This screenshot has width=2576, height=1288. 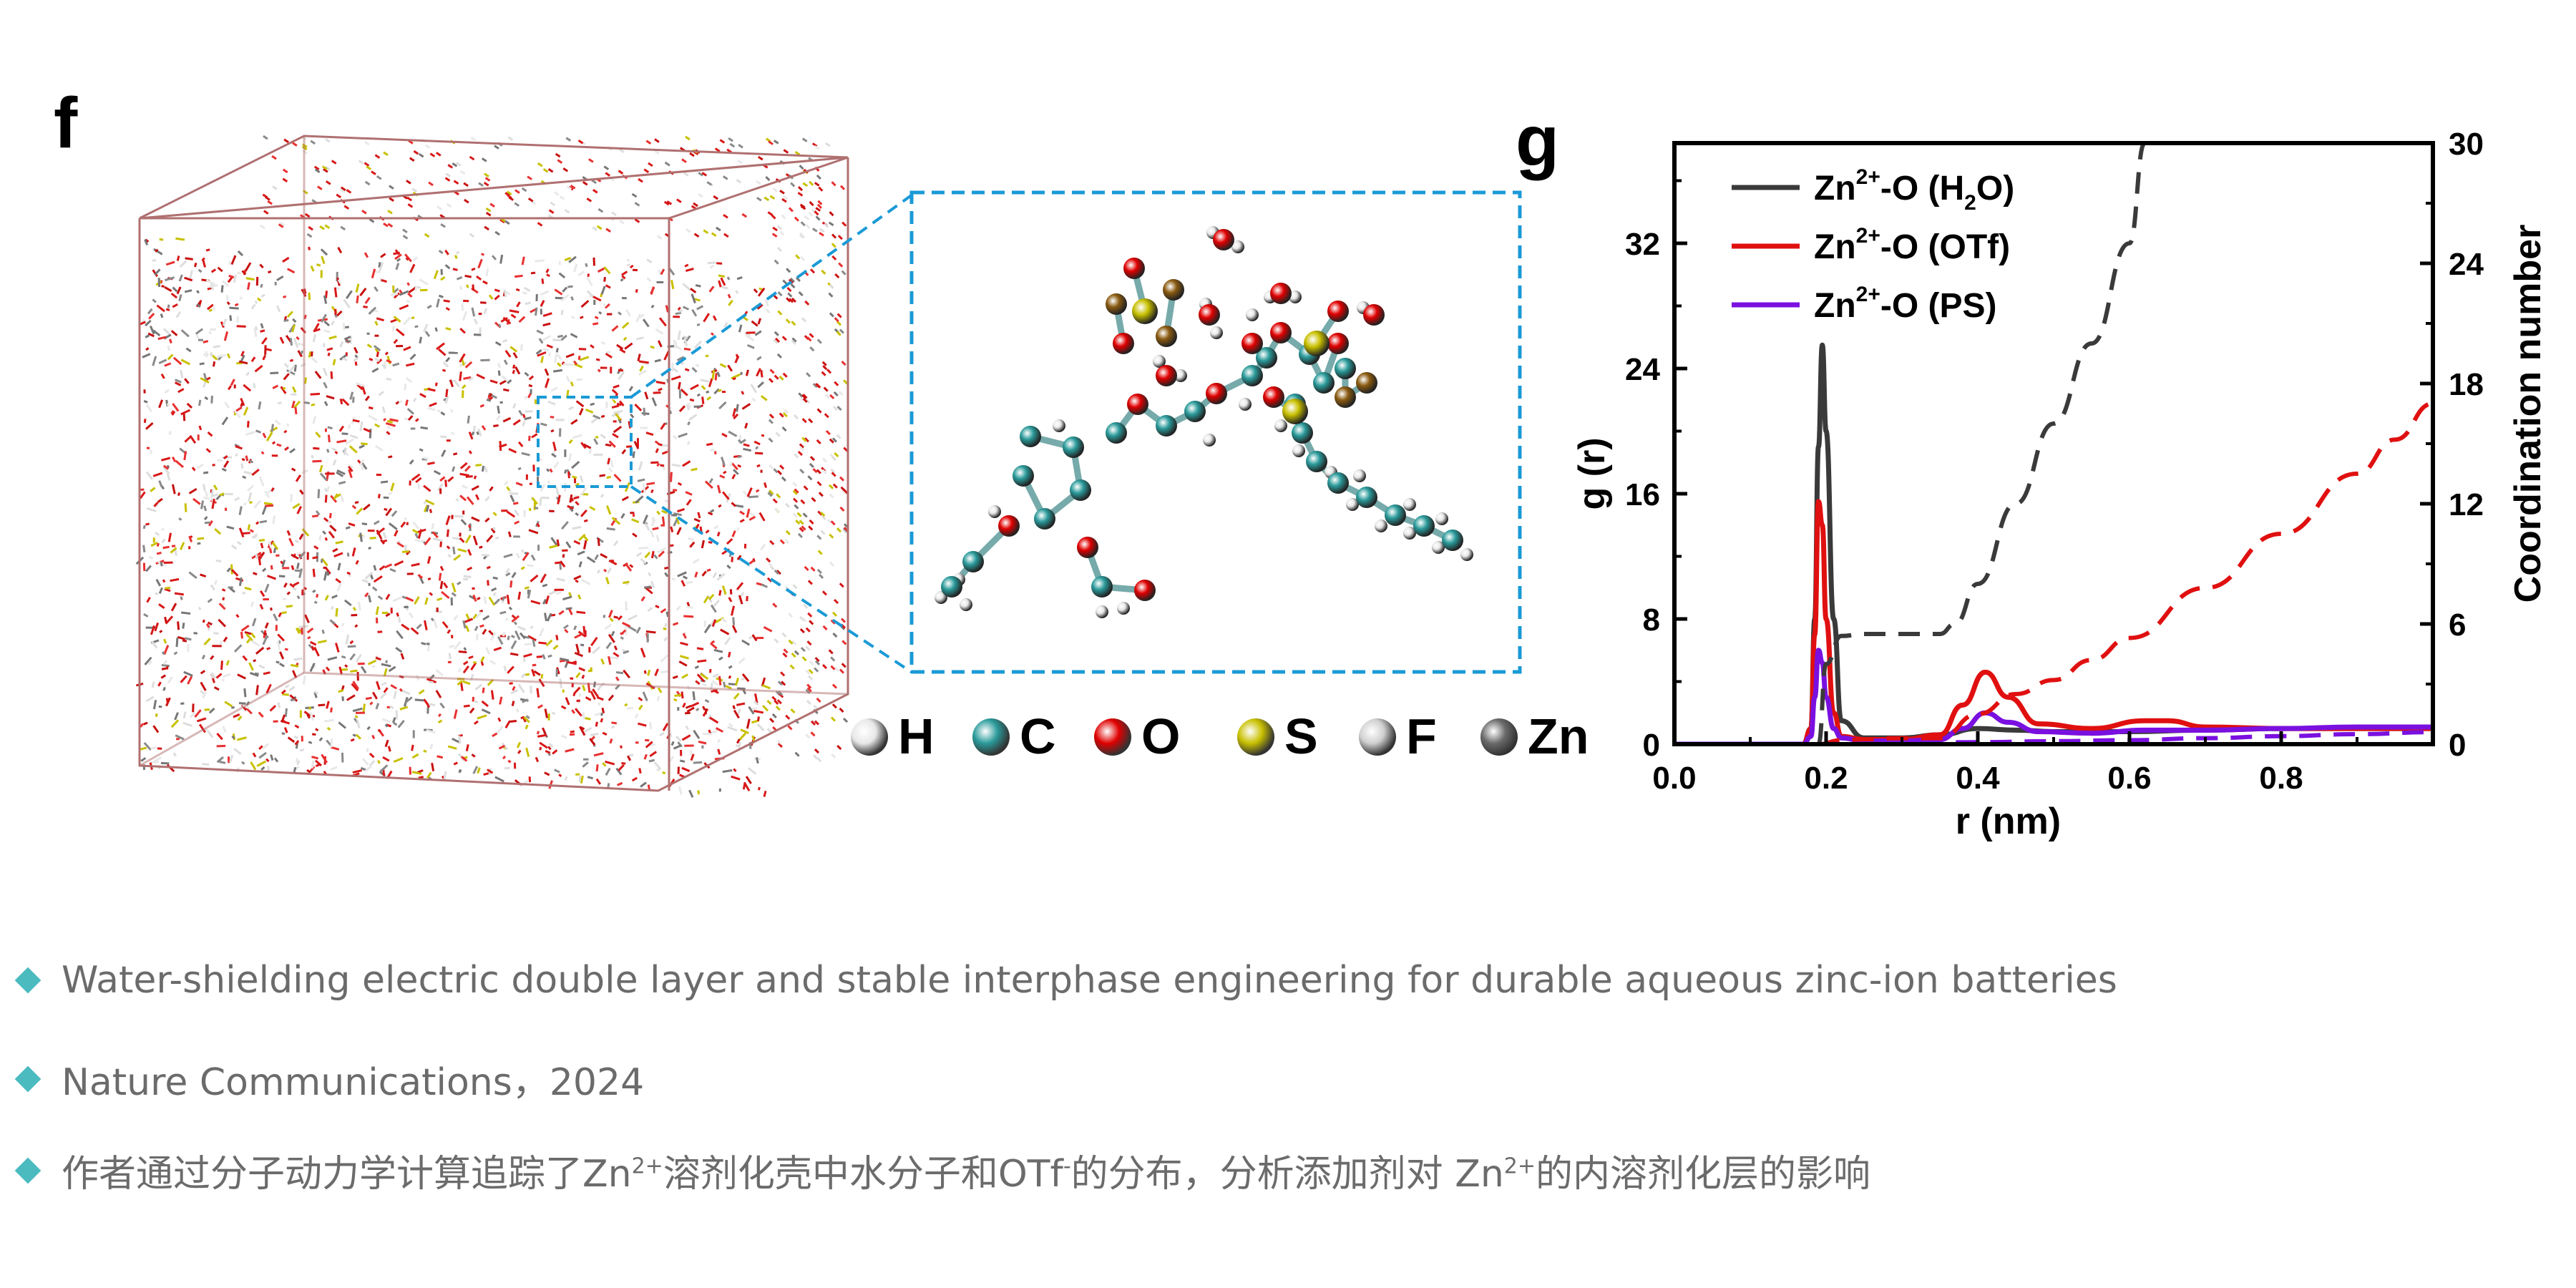 I want to click on x-tick-label: 0.8, so click(x=2281, y=778).